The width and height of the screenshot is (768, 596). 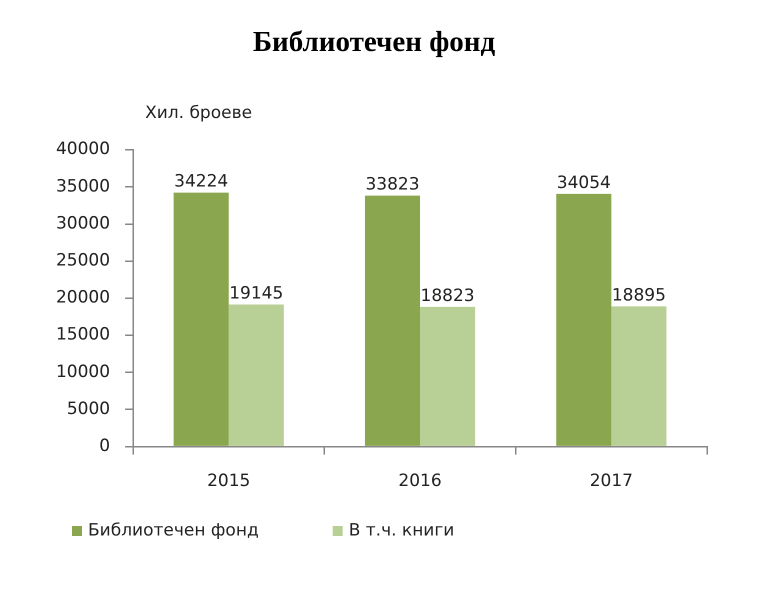 What do you see at coordinates (583, 182) in the screenshot?
I see `data-label: 34054` at bounding box center [583, 182].